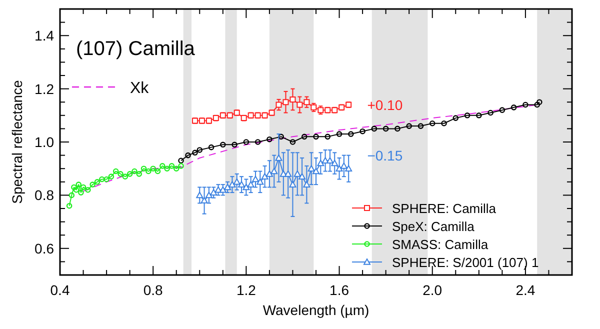 Image resolution: width=600 pixels, height=329 pixels. Describe the element at coordinates (136, 49) in the screenshot. I see `text: (107) Camilla` at that location.